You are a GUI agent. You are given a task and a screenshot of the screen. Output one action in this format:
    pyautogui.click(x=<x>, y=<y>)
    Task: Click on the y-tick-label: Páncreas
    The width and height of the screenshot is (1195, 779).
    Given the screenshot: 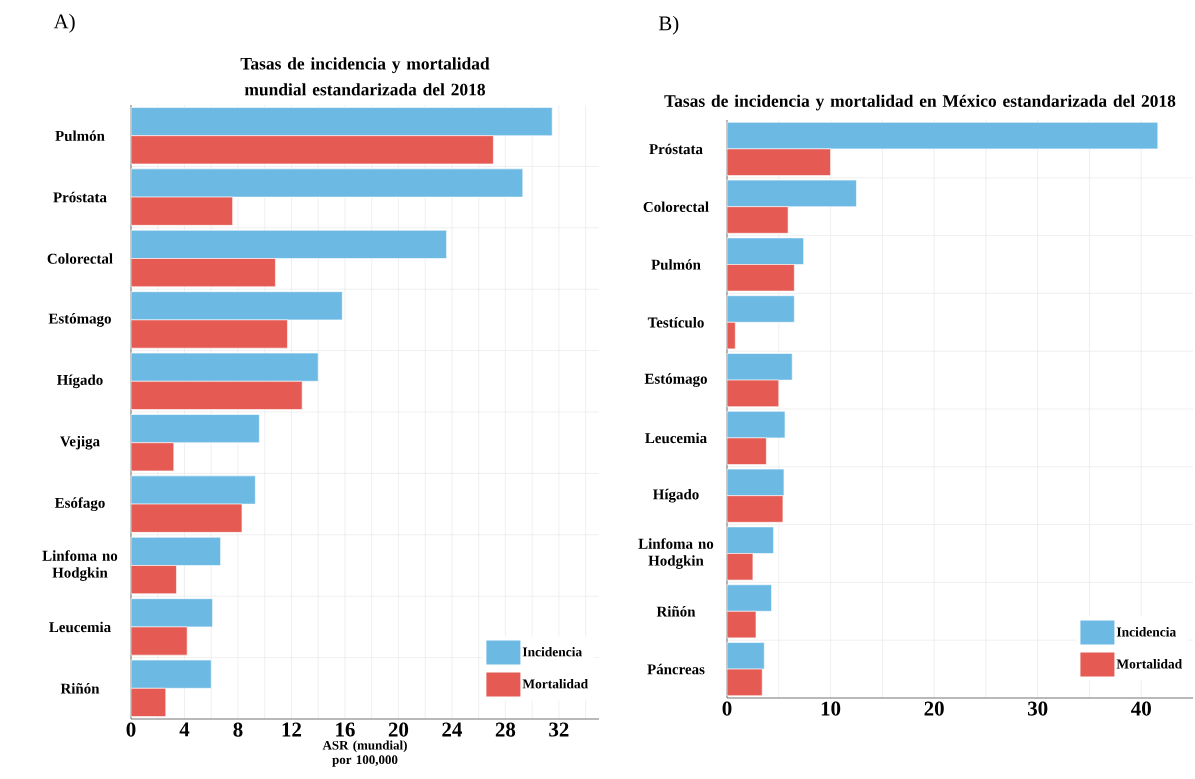 What is the action you would take?
    pyautogui.click(x=676, y=669)
    